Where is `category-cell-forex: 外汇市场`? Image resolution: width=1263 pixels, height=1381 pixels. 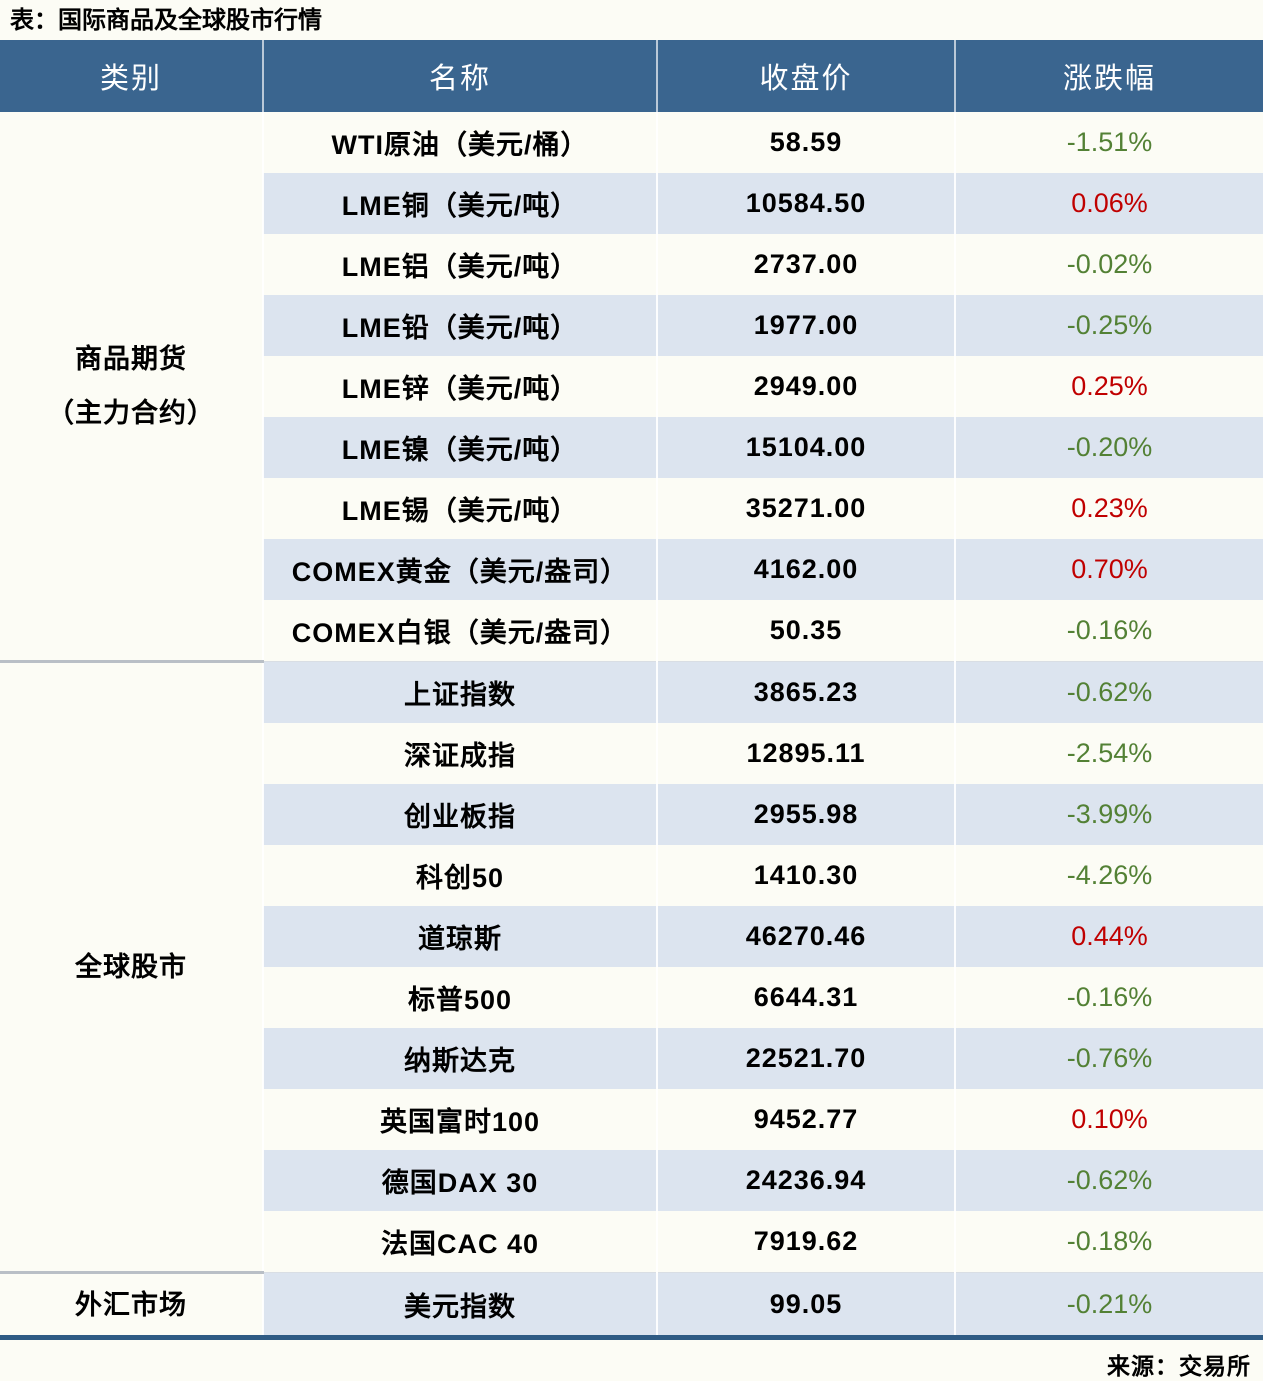 category-cell-forex: 外汇市场 is located at coordinates (131, 1305).